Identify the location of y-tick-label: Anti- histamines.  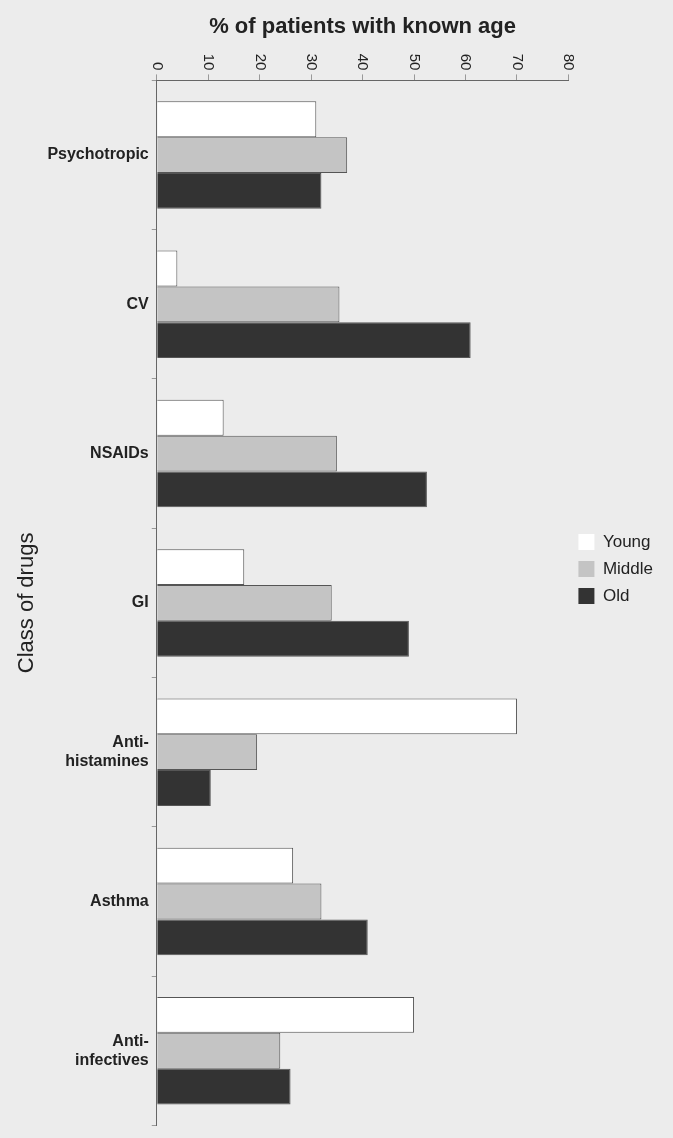
(107, 751).